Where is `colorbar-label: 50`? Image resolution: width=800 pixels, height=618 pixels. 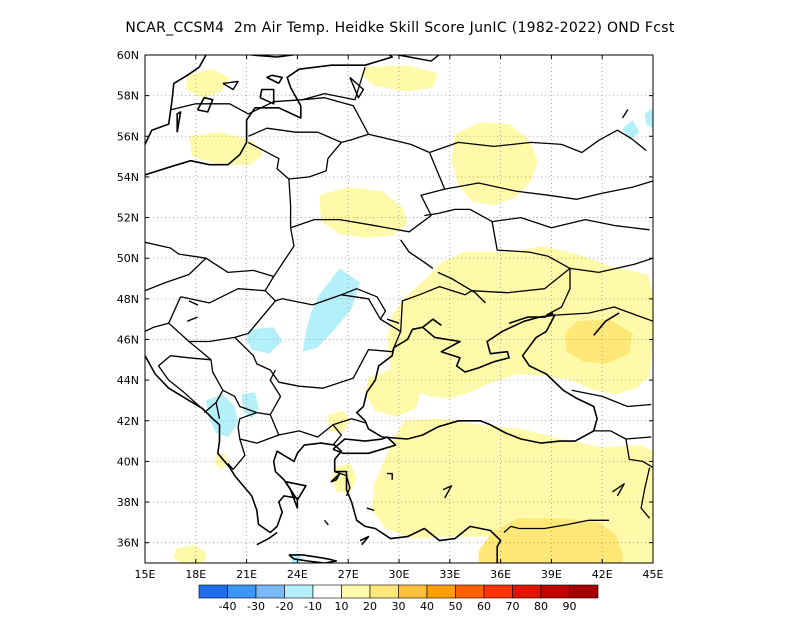
colorbar-label: 50 is located at coordinates (456, 606).